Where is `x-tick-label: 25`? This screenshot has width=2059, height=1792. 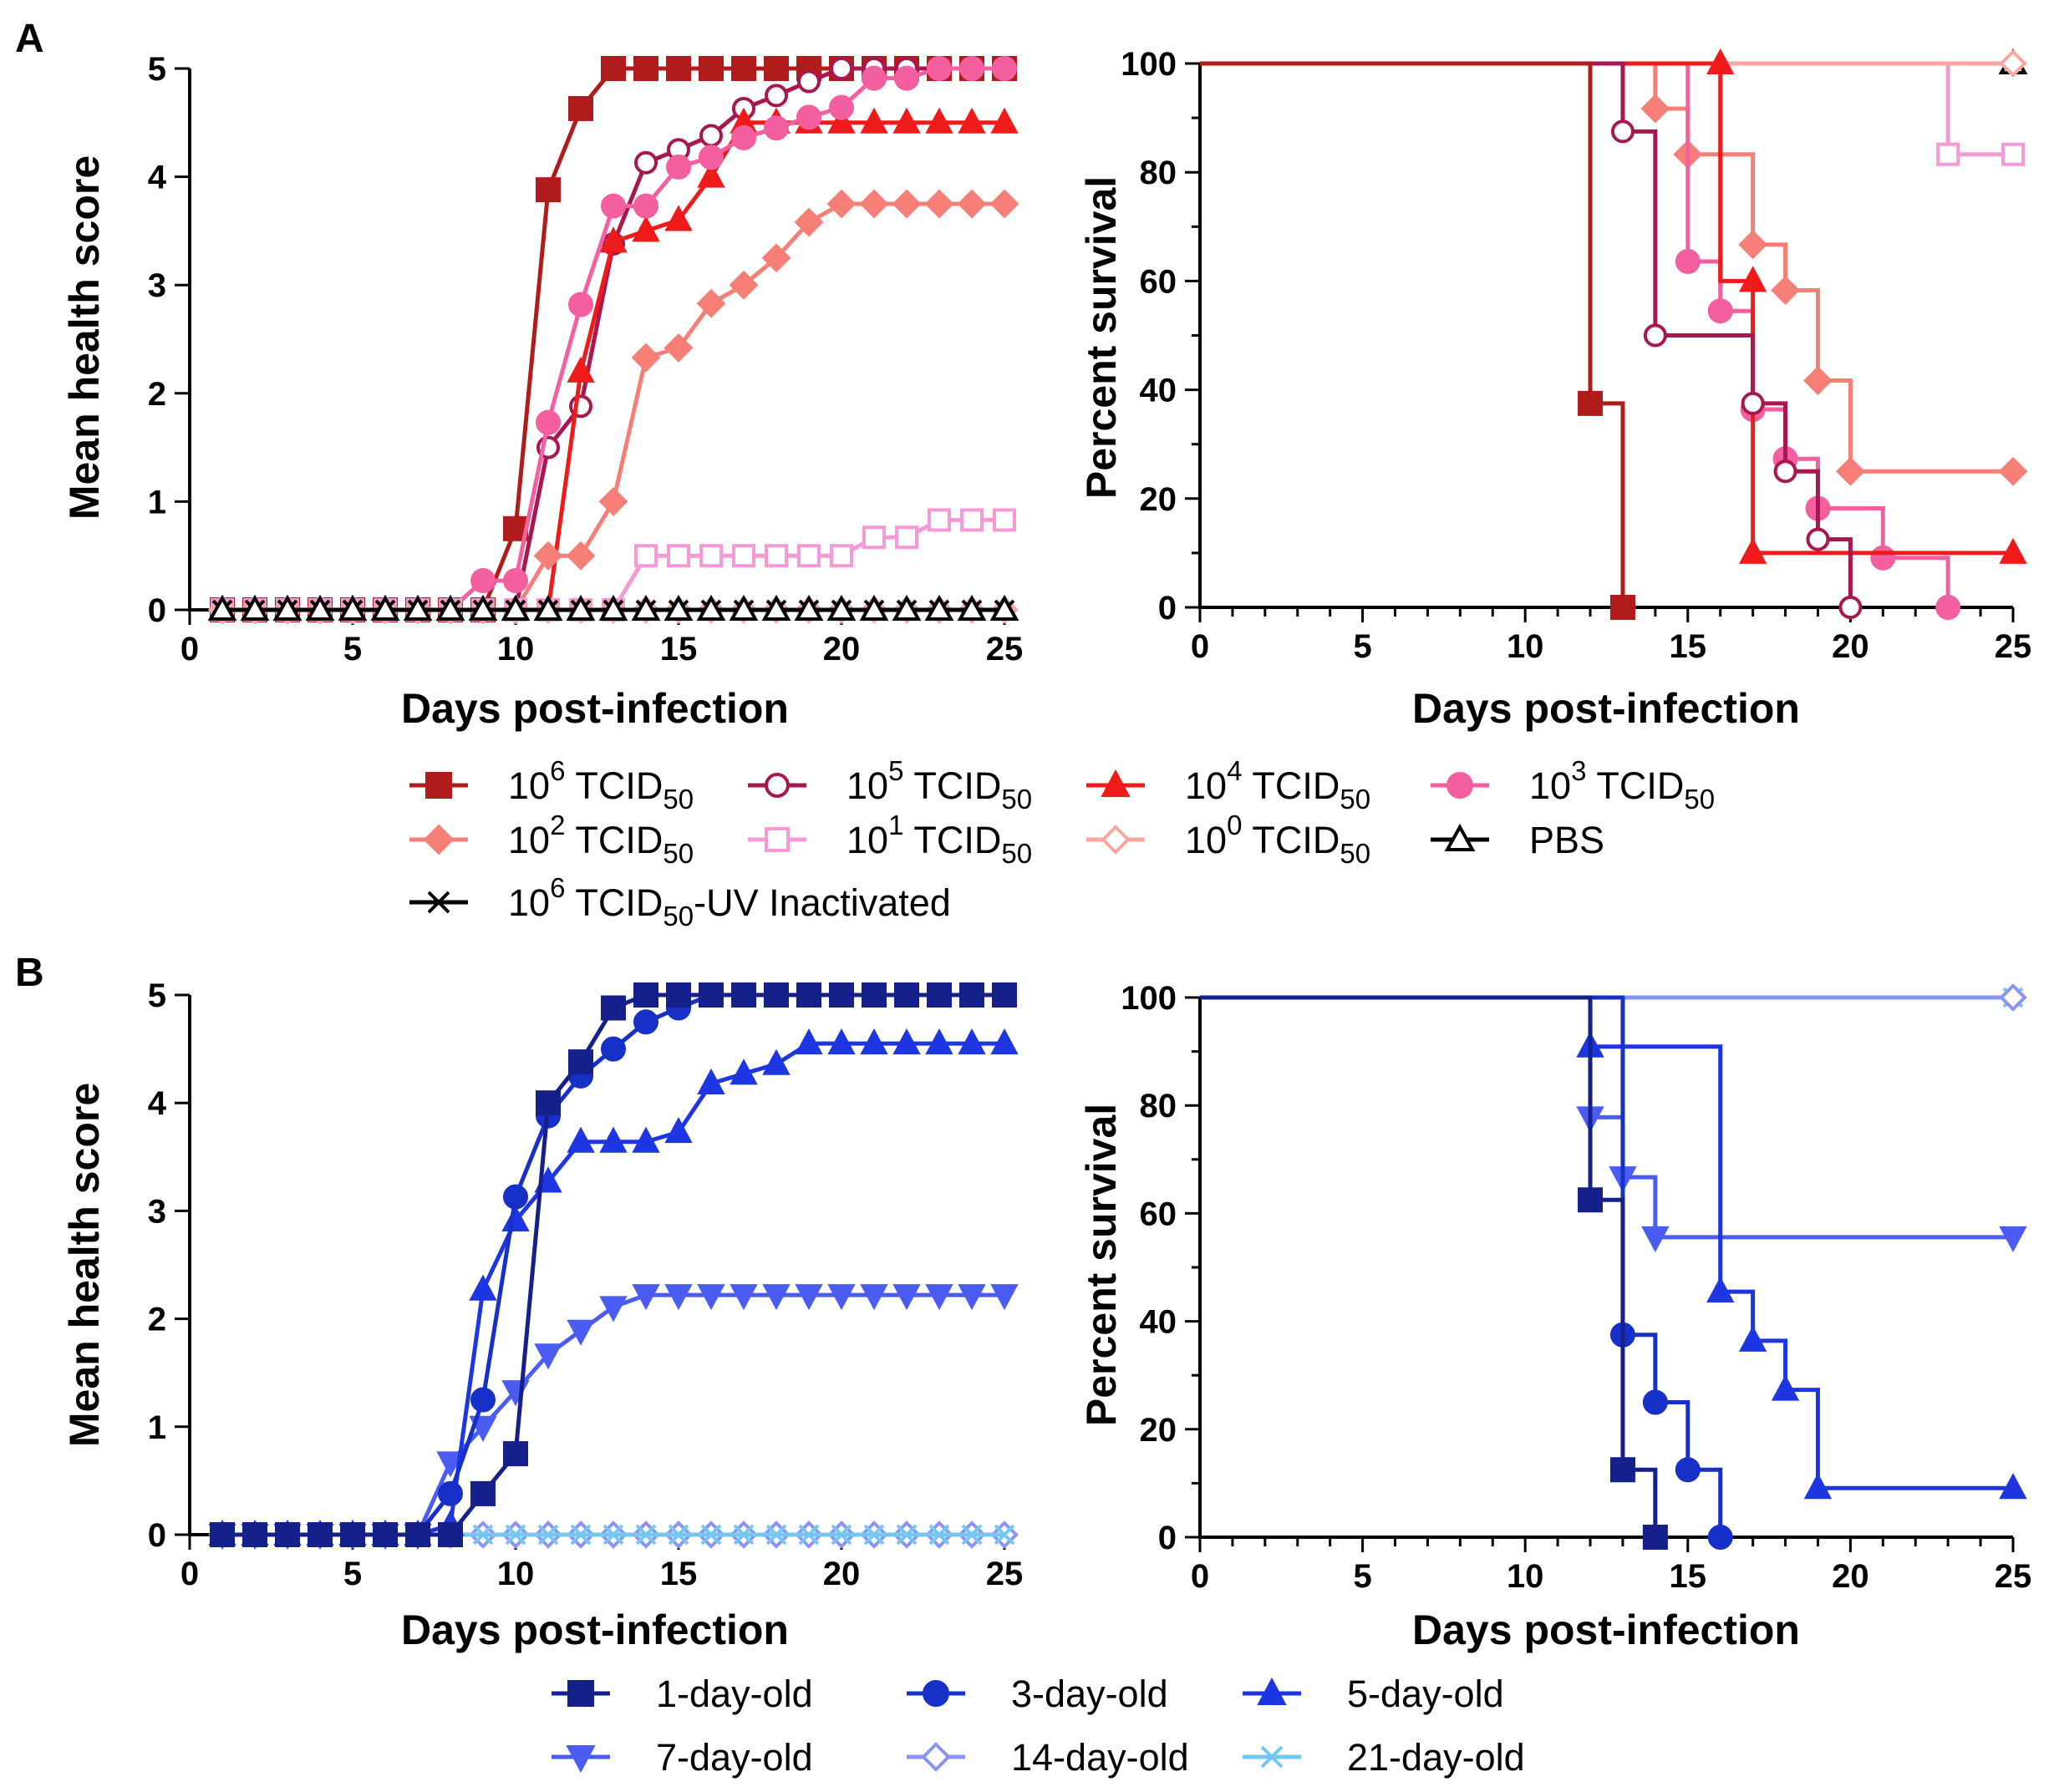
x-tick-label: 25 is located at coordinates (2013, 1577).